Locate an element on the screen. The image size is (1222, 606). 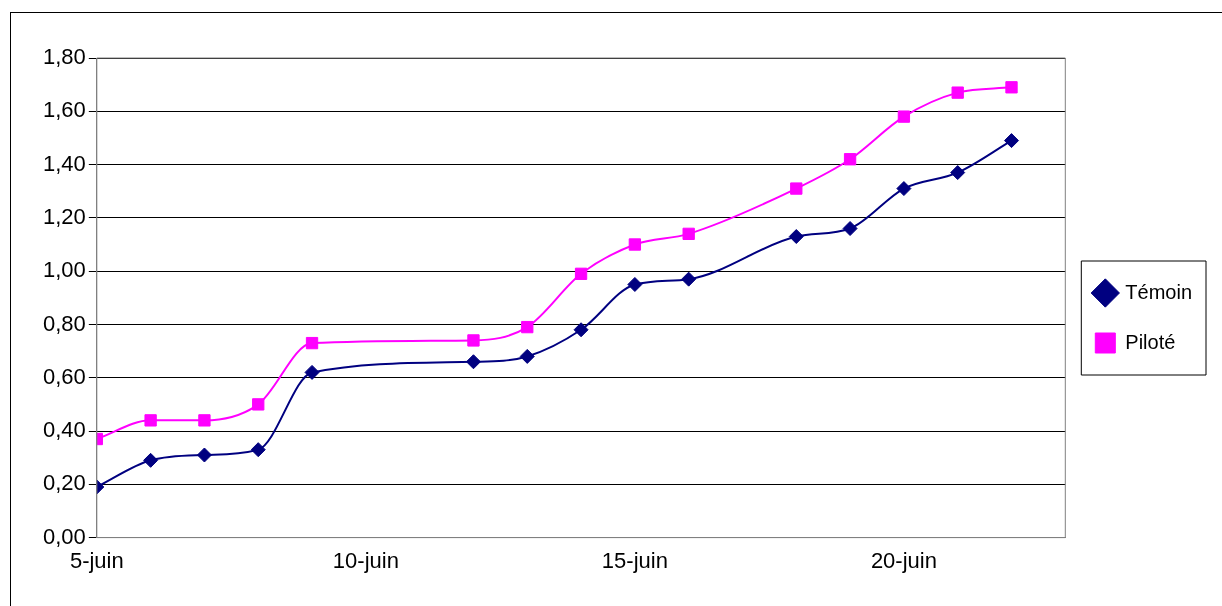
y-tick-label: 0,00 is located at coordinates (64, 536).